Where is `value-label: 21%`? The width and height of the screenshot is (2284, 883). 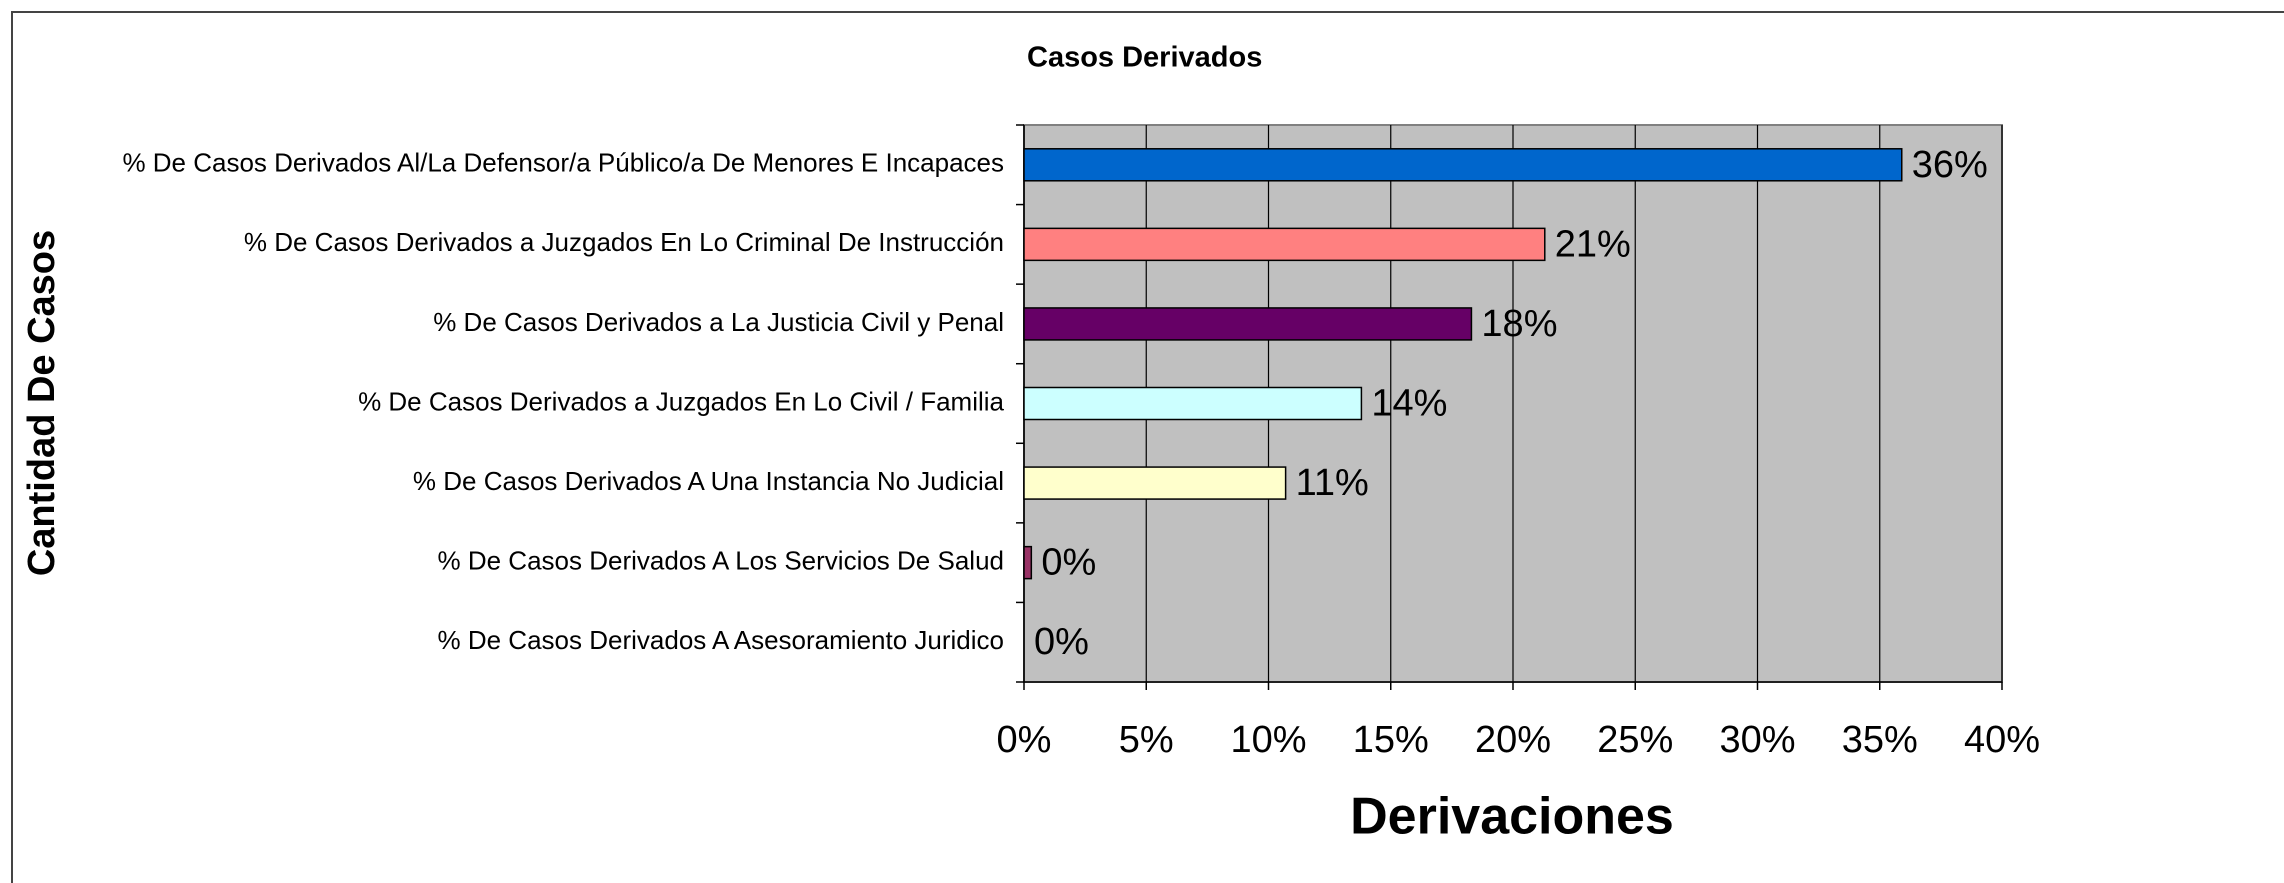
value-label: 21% is located at coordinates (1593, 244).